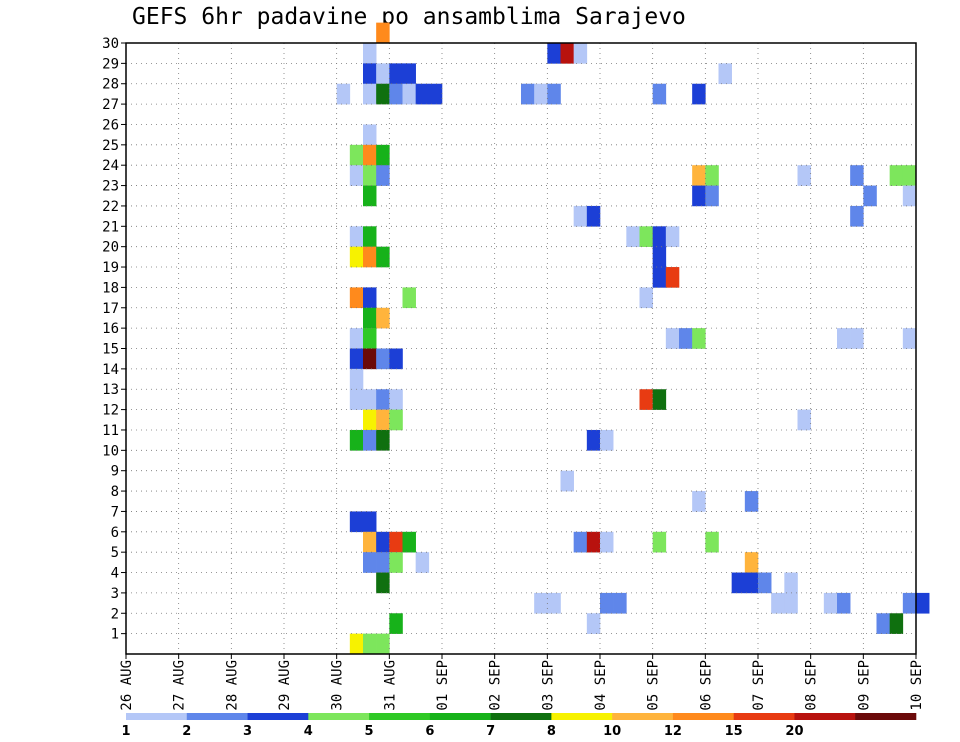 The height and width of the screenshot is (742, 960). What do you see at coordinates (612, 731) in the screenshot?
I see `colorbar-label: 10` at bounding box center [612, 731].